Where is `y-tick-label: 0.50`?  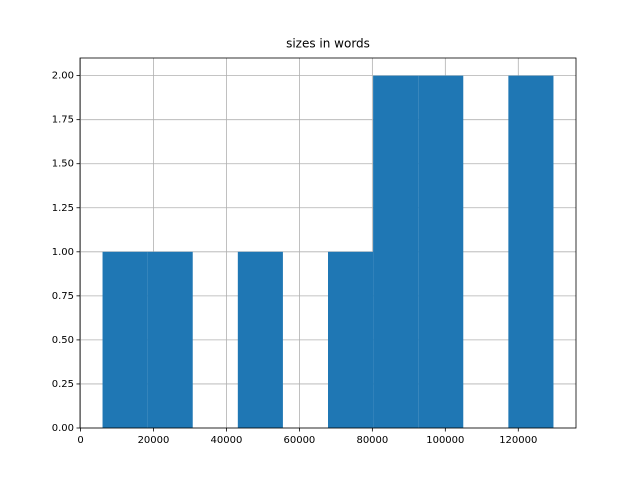 y-tick-label: 0.50 is located at coordinates (63, 340).